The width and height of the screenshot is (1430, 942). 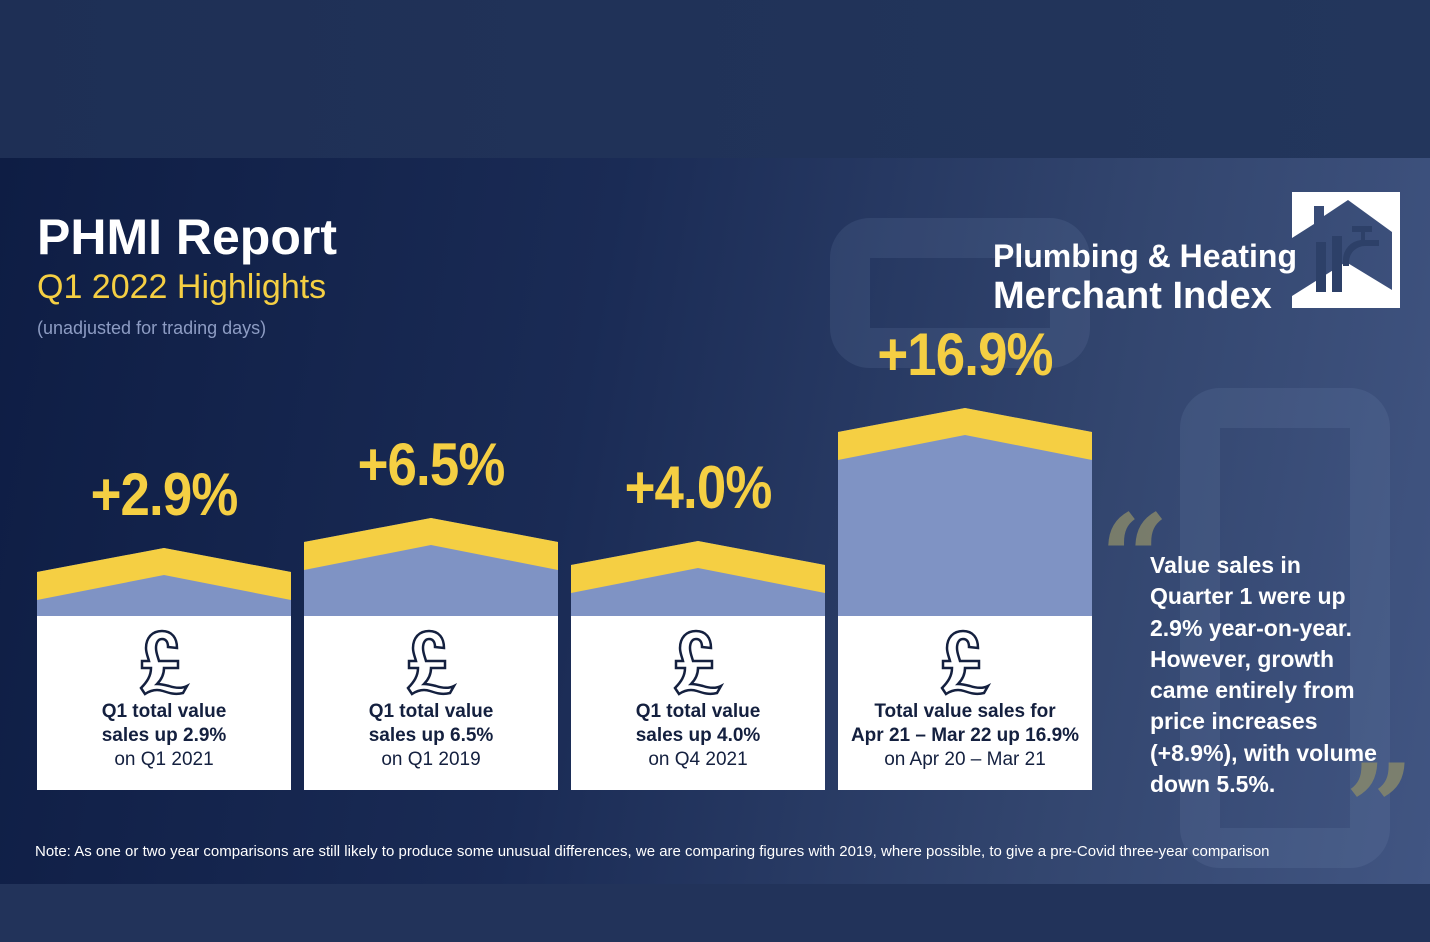 What do you see at coordinates (431, 759) in the screenshot?
I see `card-line3: on Q1 2019` at bounding box center [431, 759].